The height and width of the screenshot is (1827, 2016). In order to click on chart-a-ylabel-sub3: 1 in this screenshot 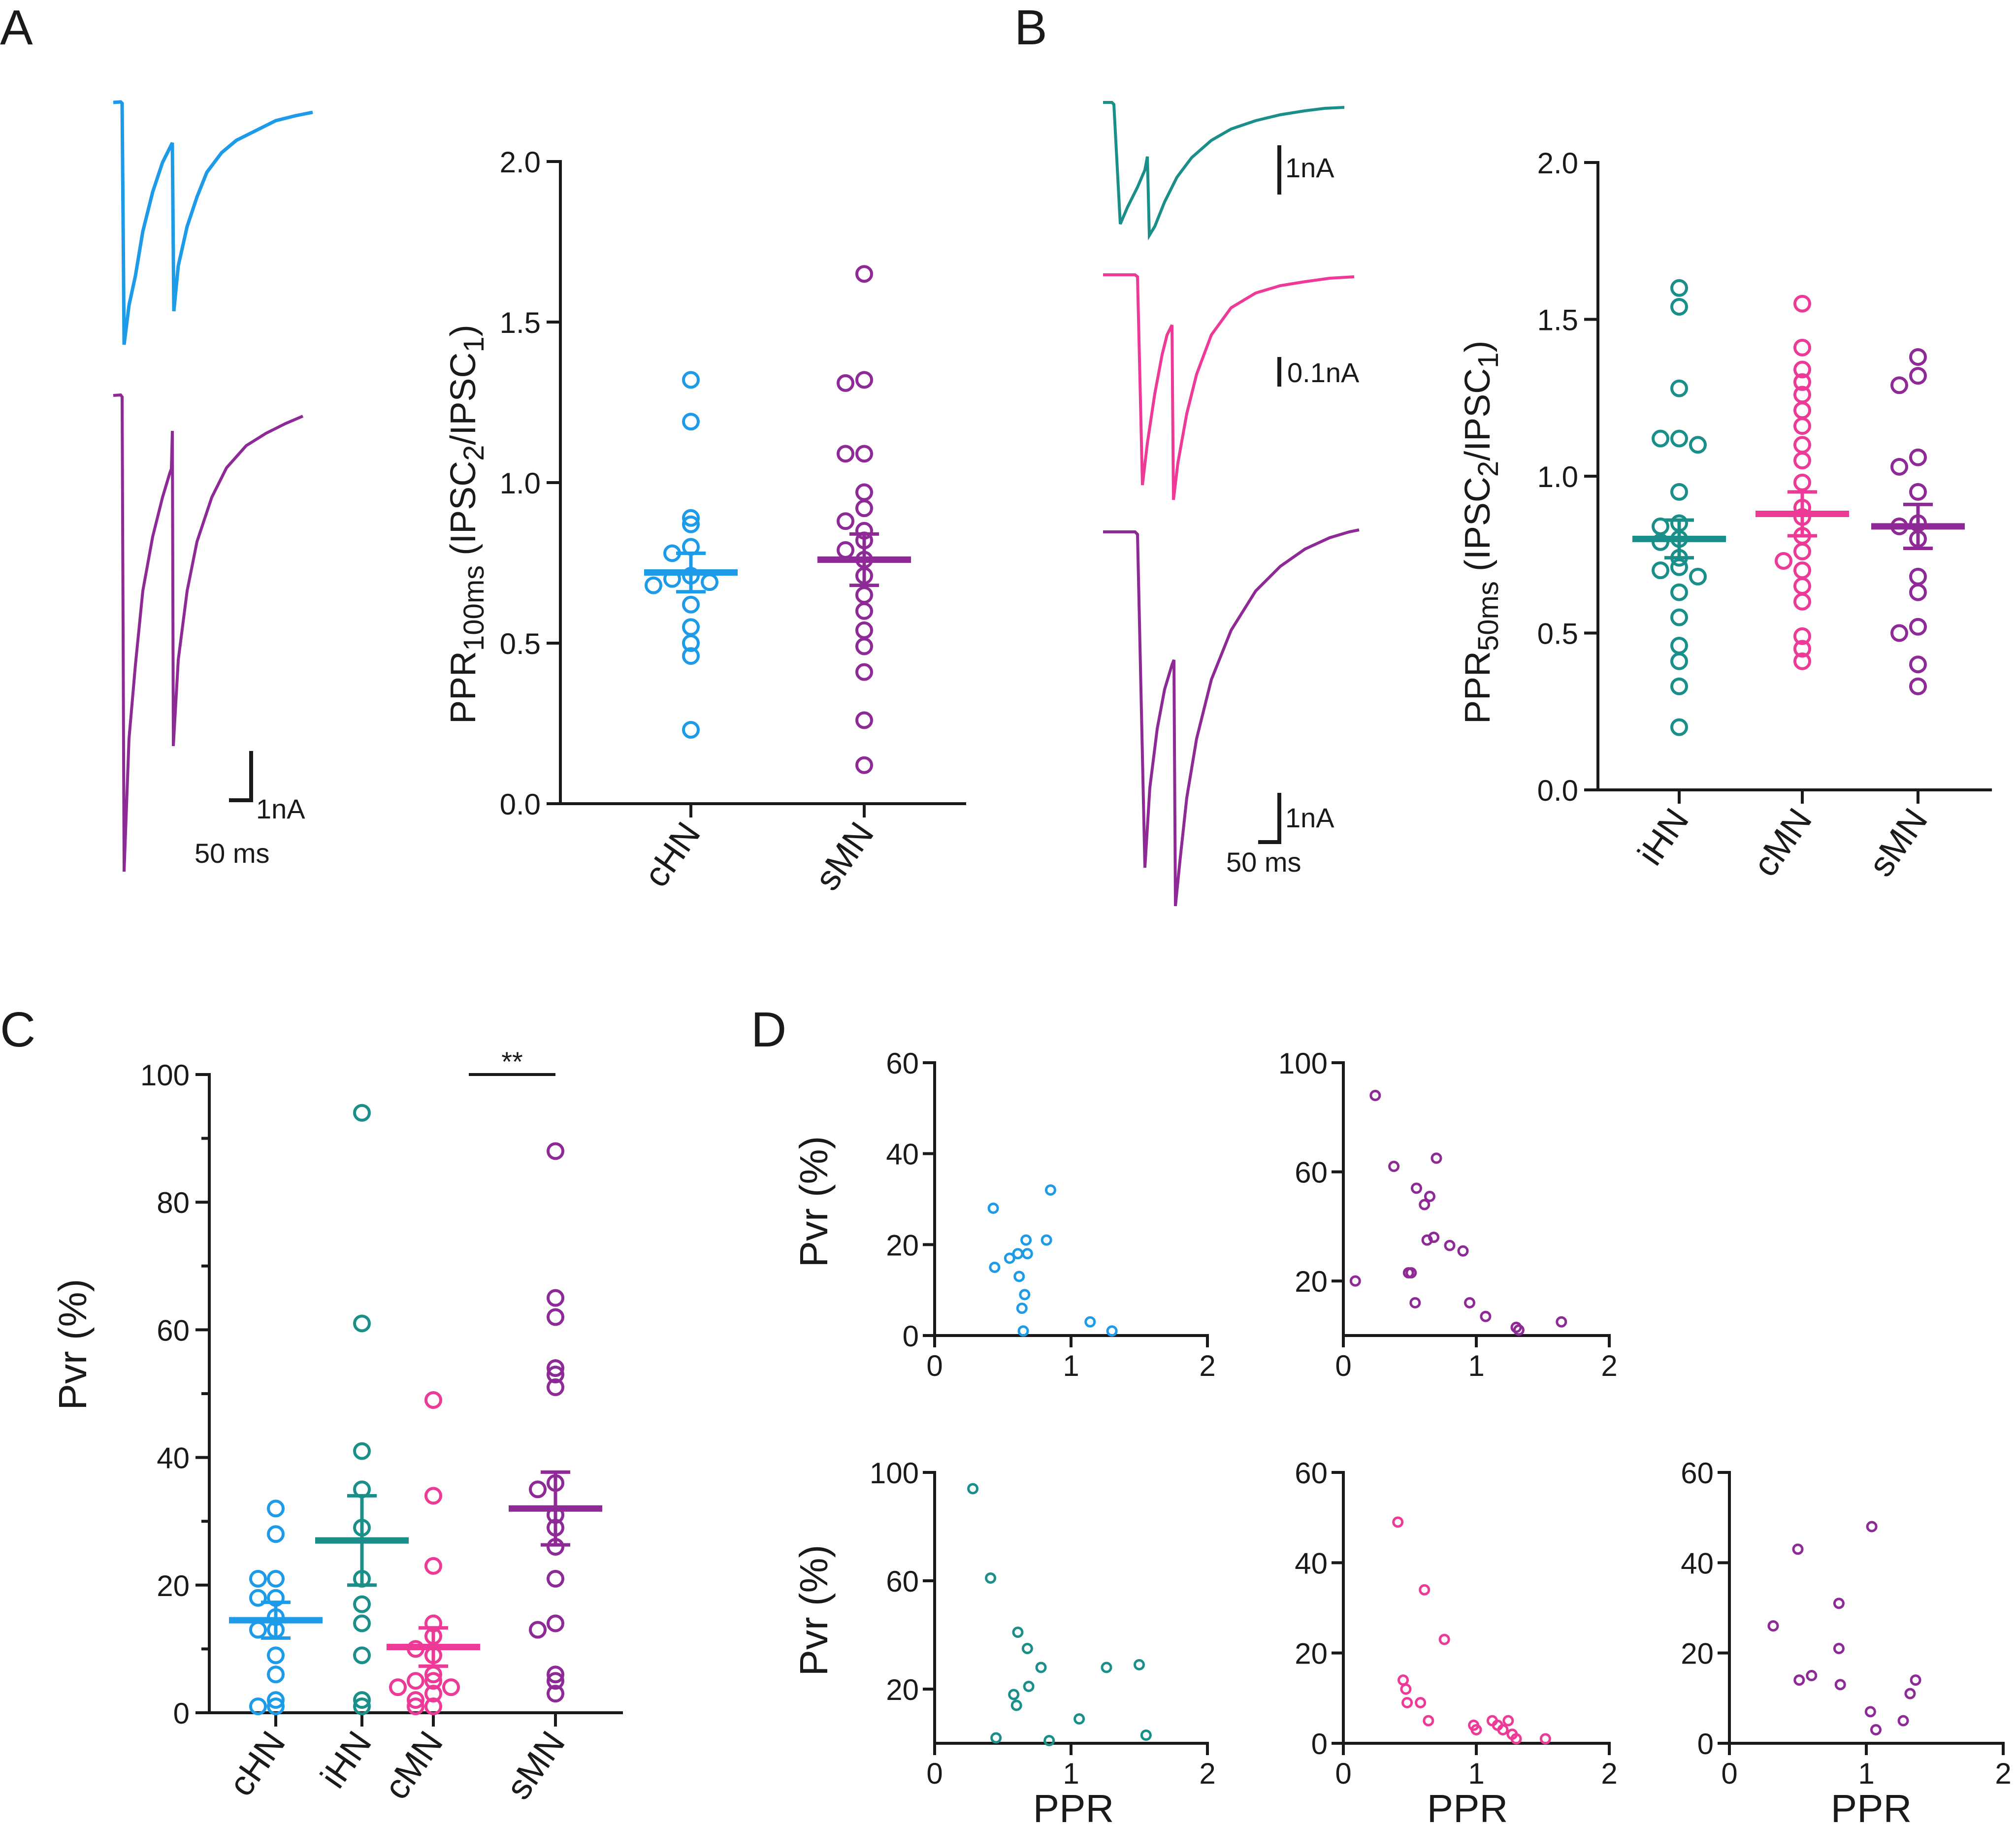, I will do `click(474, 344)`.